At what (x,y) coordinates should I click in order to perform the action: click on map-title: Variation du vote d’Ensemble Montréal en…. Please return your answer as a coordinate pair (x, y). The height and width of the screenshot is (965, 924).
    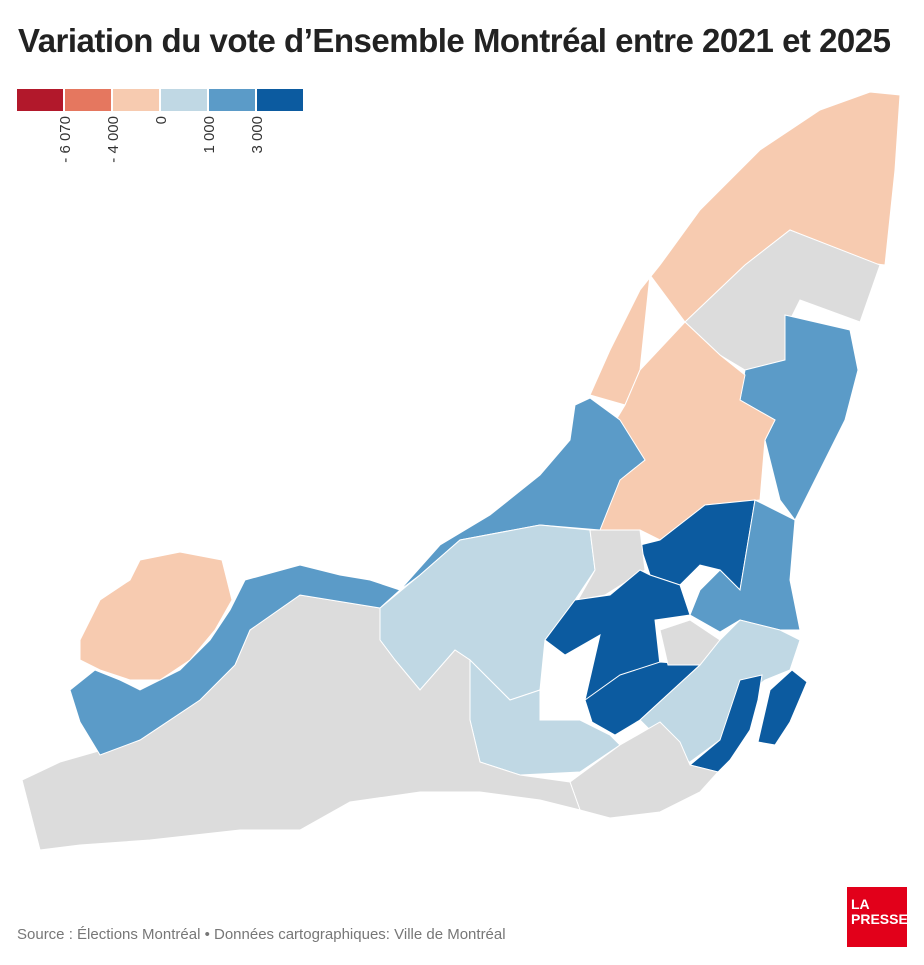
    Looking at the image, I should click on (454, 40).